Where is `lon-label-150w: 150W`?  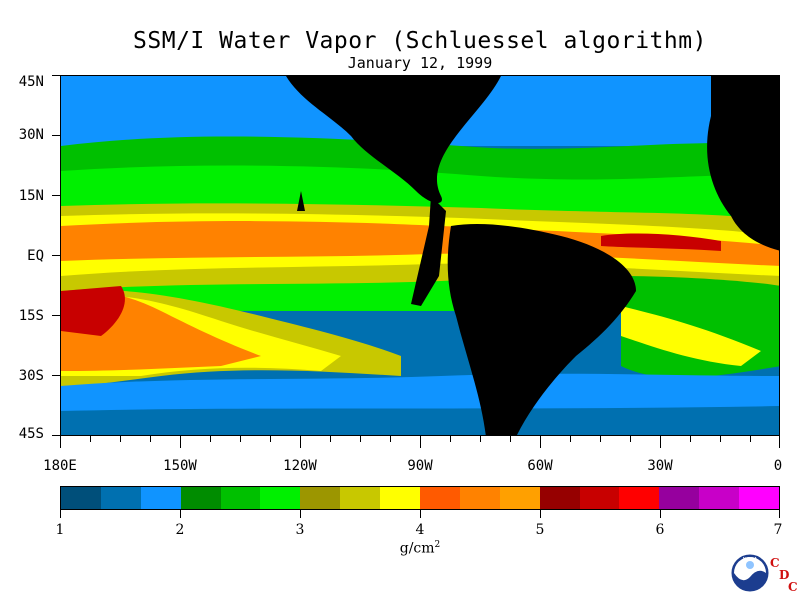 lon-label-150w: 150W is located at coordinates (180, 466).